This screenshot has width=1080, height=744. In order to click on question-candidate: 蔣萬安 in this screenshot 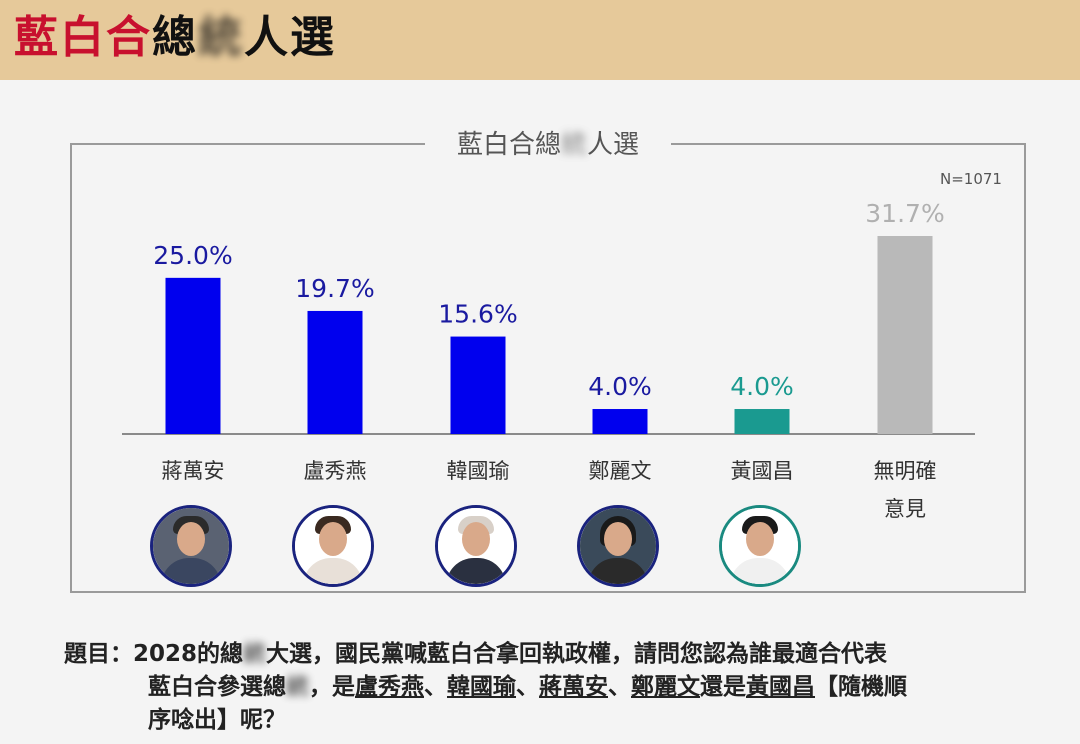, I will do `click(573, 687)`.